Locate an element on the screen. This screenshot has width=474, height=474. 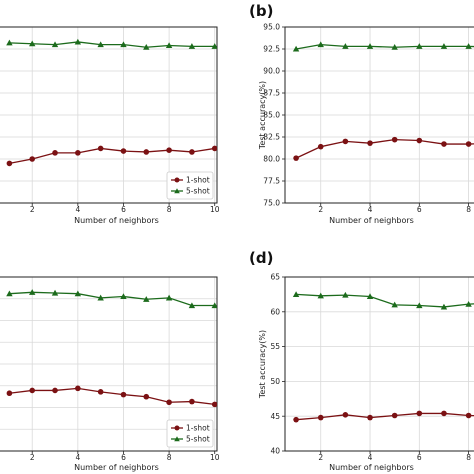
y-tick-label: 77.5 is located at coordinates (271, 181).